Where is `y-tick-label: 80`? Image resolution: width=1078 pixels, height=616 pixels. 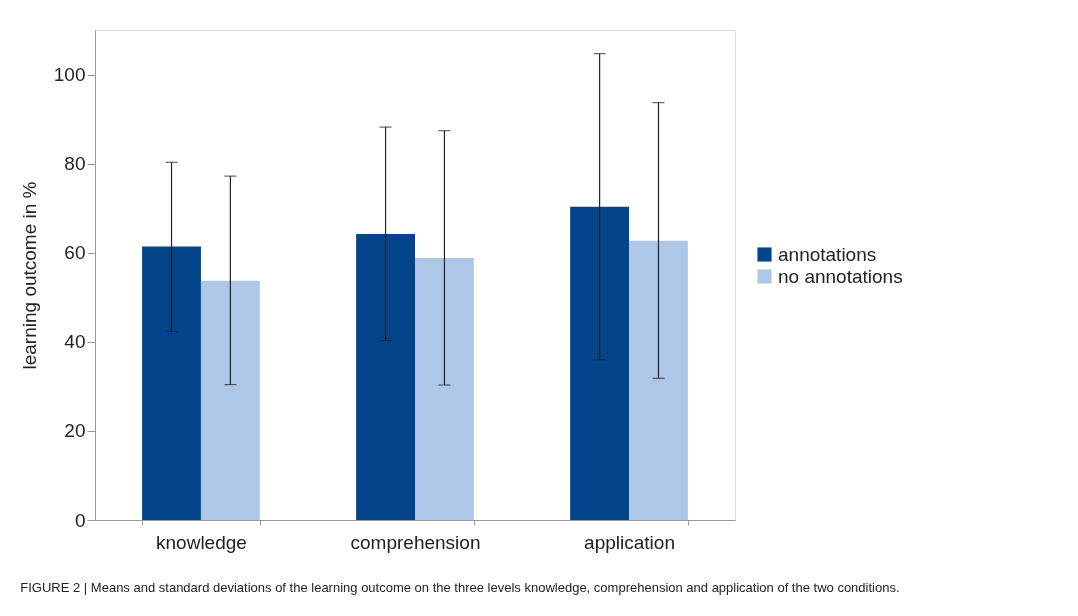 y-tick-label: 80 is located at coordinates (75, 164).